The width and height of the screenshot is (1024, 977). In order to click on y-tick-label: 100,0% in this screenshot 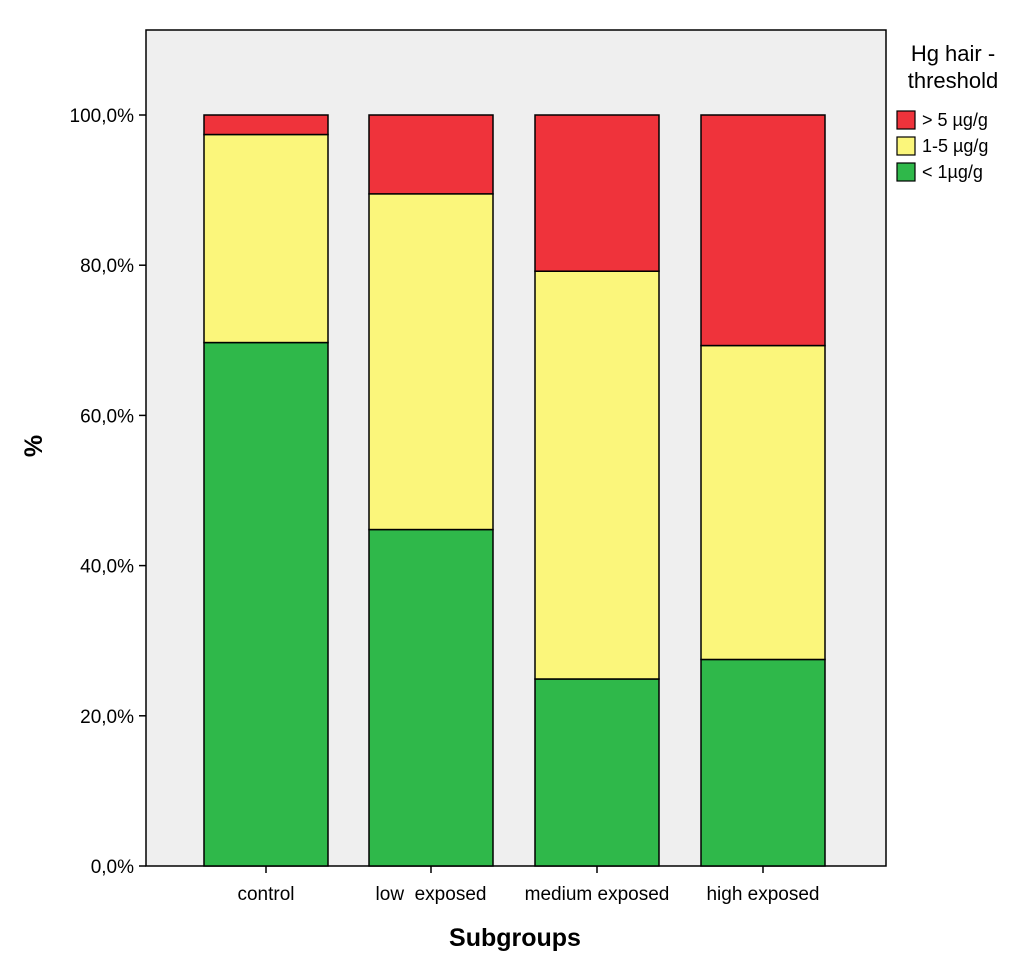, I will do `click(102, 116)`.